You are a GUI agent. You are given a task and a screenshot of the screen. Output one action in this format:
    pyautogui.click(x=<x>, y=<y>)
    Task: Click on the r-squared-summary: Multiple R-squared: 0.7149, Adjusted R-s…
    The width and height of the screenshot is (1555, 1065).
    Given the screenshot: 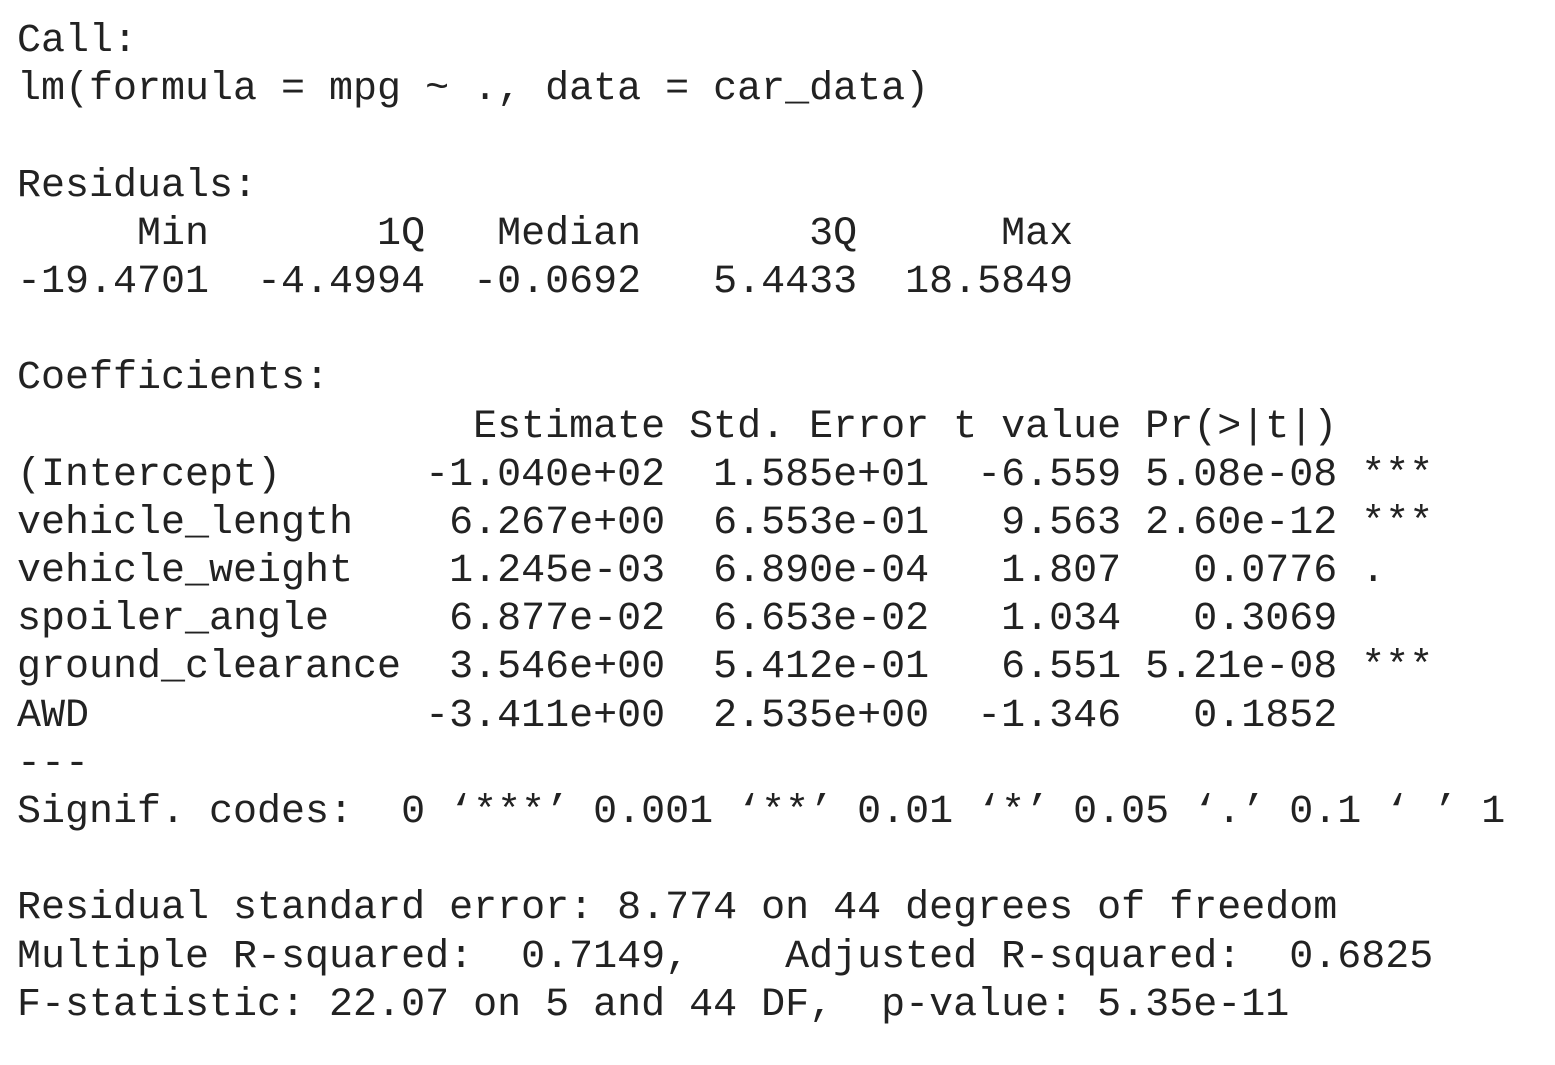 What is the action you would take?
    pyautogui.click(x=737, y=957)
    